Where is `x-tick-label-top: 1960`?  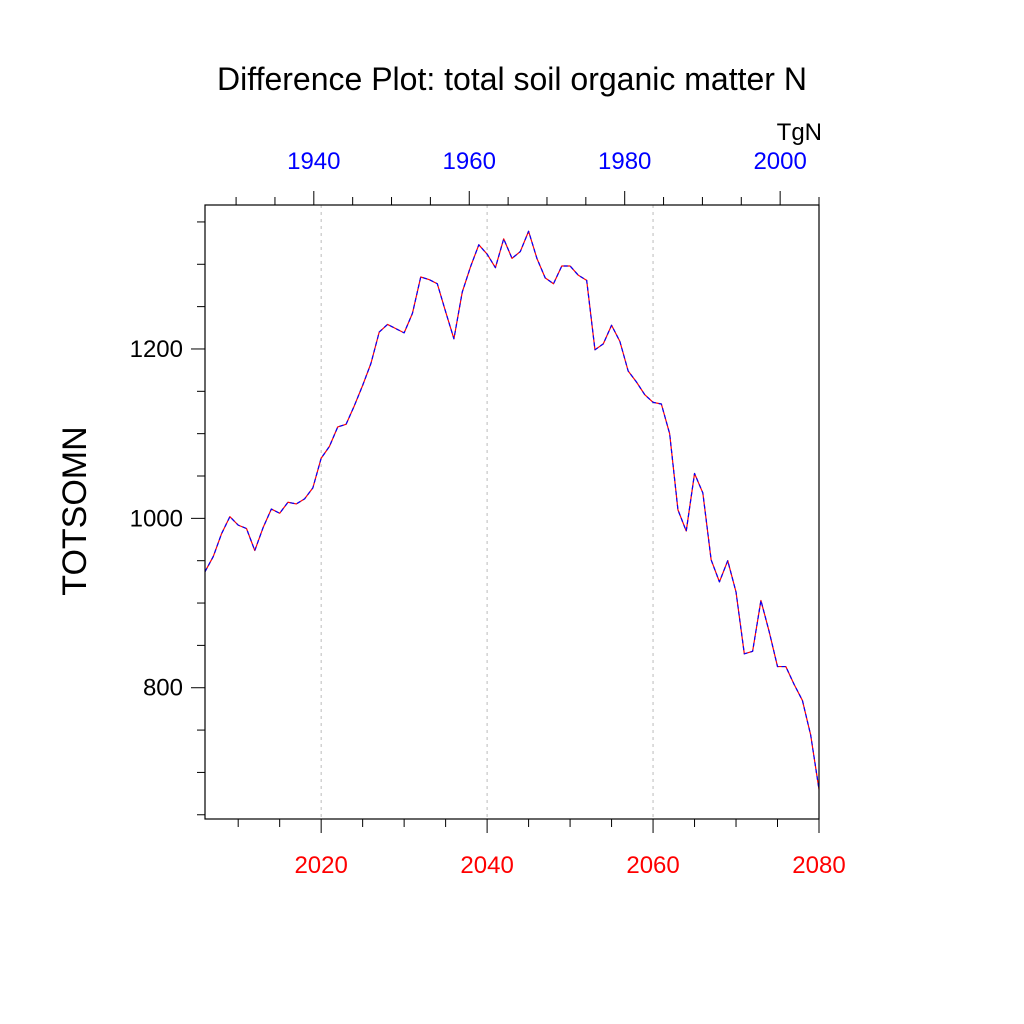 x-tick-label-top: 1960 is located at coordinates (469, 161).